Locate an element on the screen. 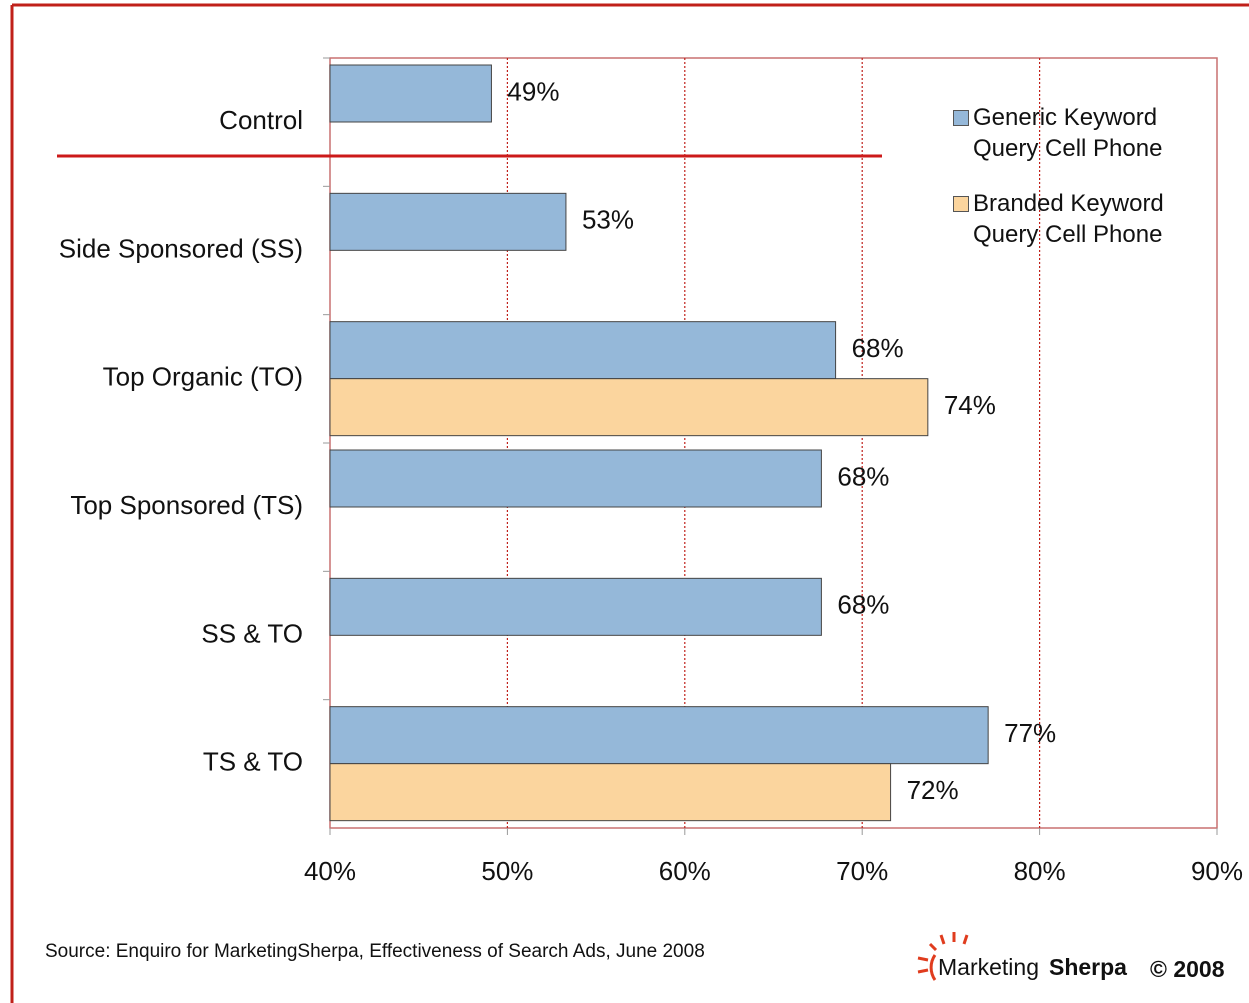 The height and width of the screenshot is (1003, 1249). copyright: © 2008 is located at coordinates (1187, 969).